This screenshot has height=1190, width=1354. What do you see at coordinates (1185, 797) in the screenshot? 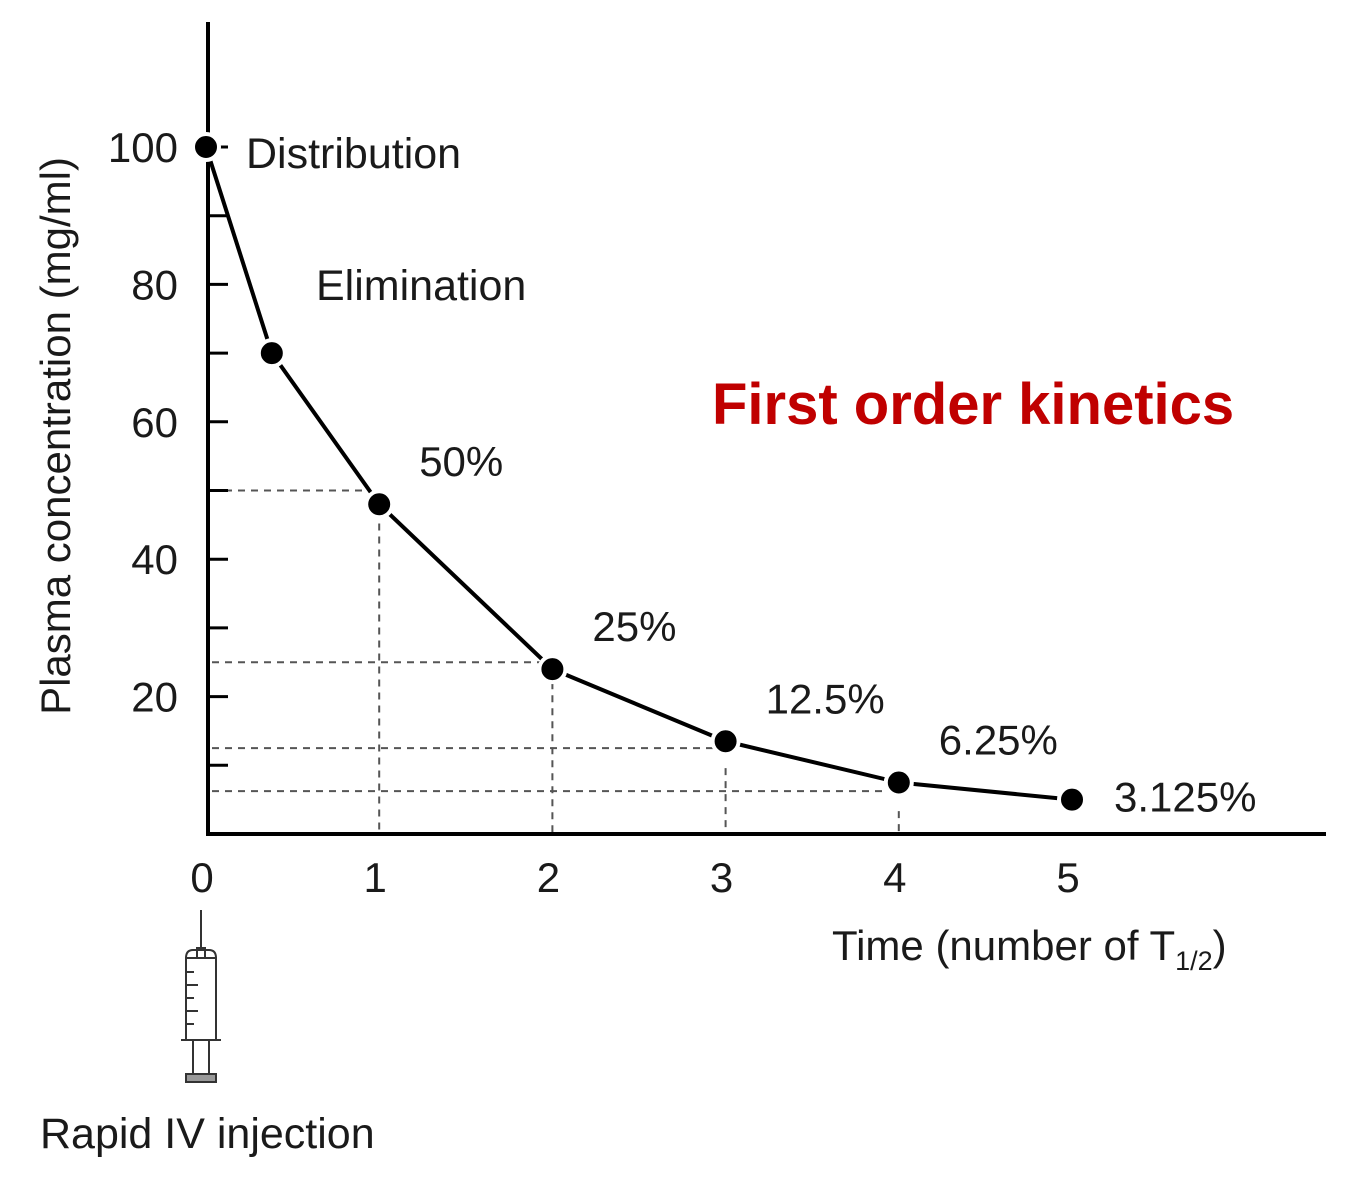
I see `percent-label: 3.125%` at bounding box center [1185, 797].